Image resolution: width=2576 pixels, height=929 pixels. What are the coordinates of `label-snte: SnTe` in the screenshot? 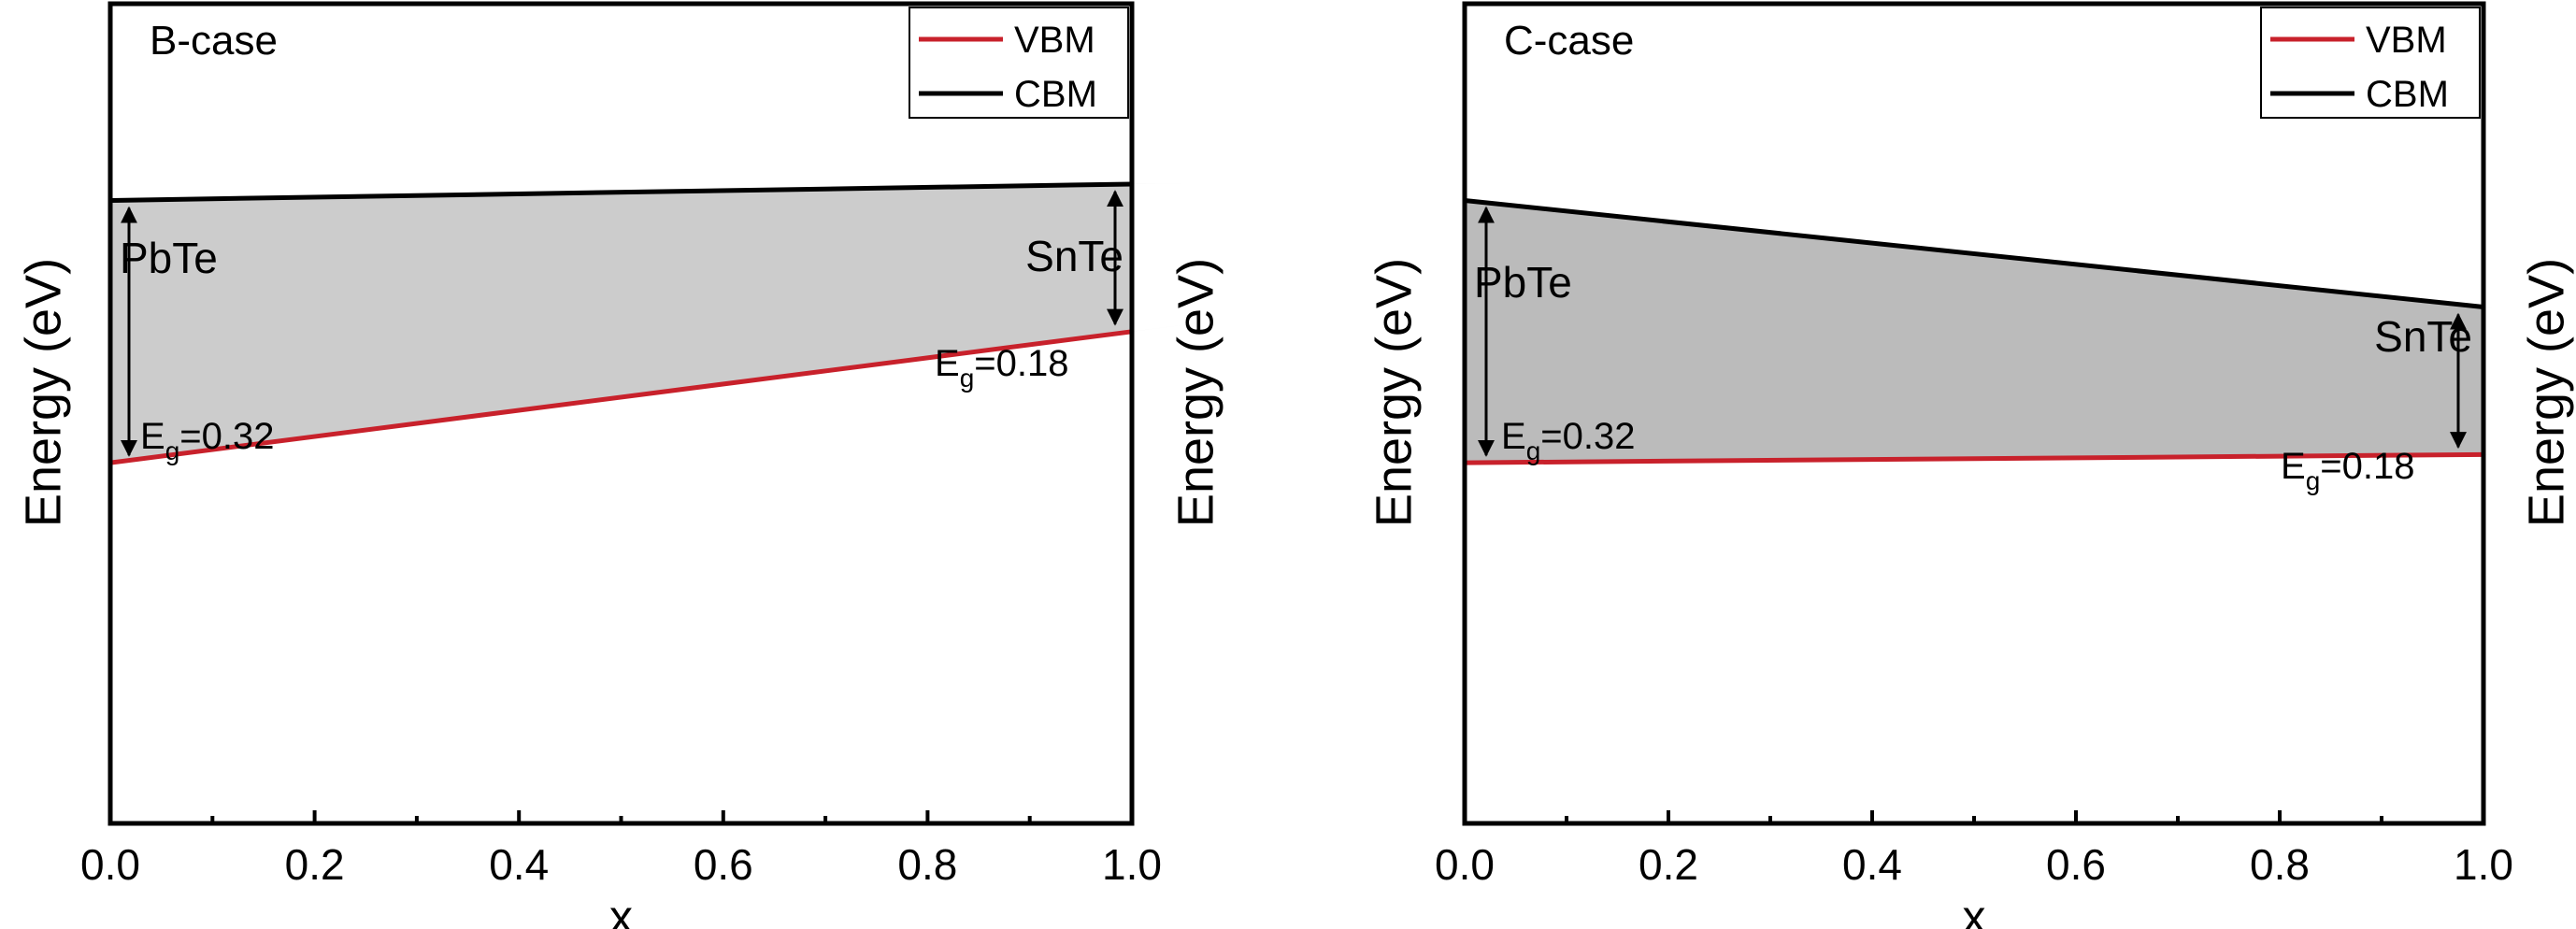 It's located at (1074, 256).